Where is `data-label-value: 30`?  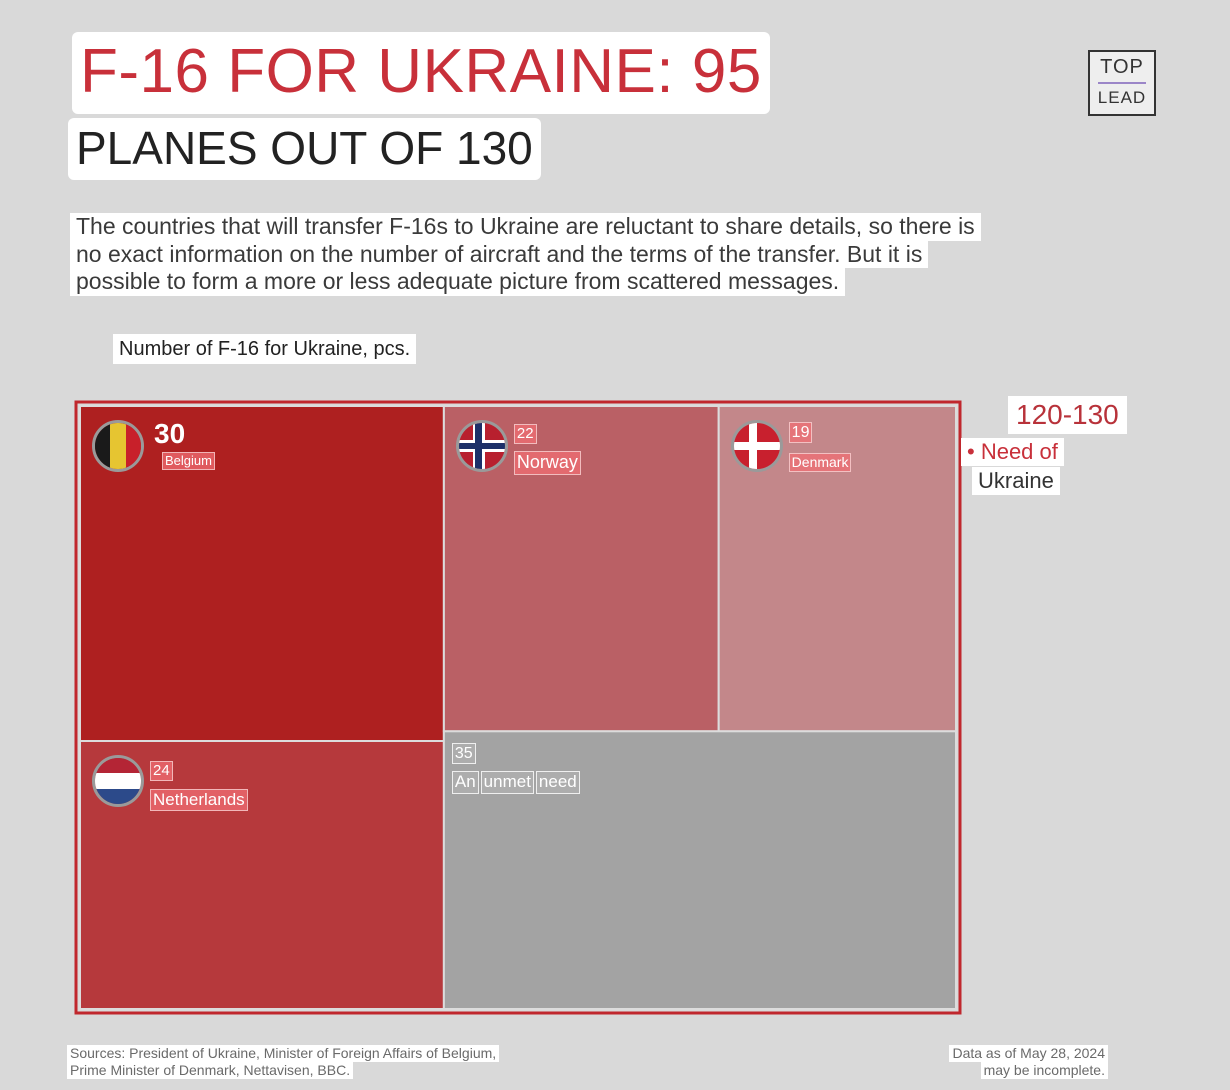
data-label-value: 30 is located at coordinates (170, 433).